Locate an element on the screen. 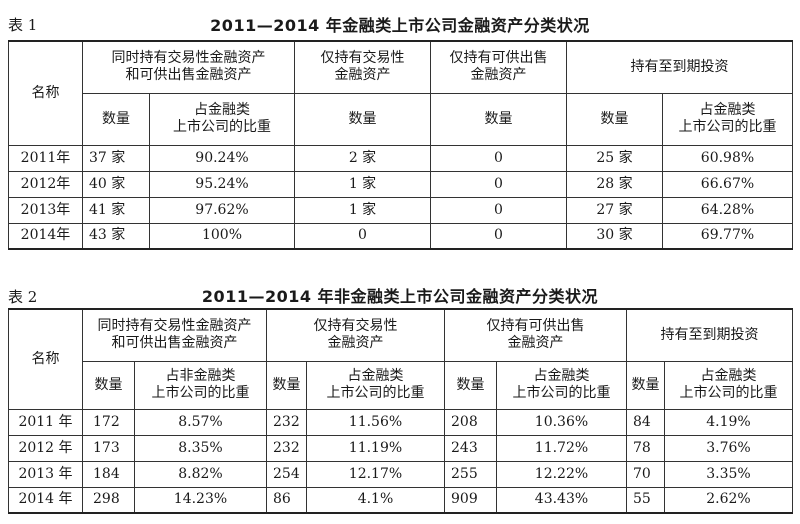 The width and height of the screenshot is (800, 524). ratio-cell: 60.98% is located at coordinates (727, 158).